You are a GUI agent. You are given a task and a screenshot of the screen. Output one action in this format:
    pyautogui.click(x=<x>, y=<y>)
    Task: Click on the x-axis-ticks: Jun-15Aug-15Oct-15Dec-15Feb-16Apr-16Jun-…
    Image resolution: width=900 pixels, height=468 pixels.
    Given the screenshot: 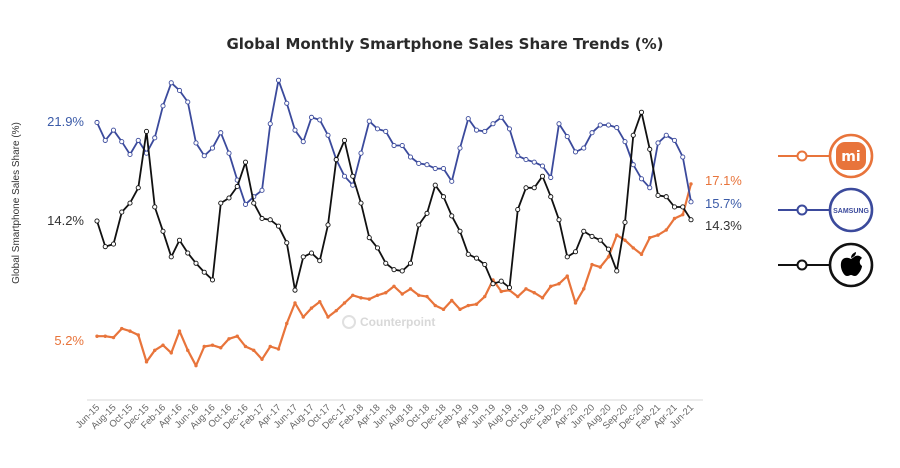 What is the action you would take?
    pyautogui.click(x=385, y=416)
    